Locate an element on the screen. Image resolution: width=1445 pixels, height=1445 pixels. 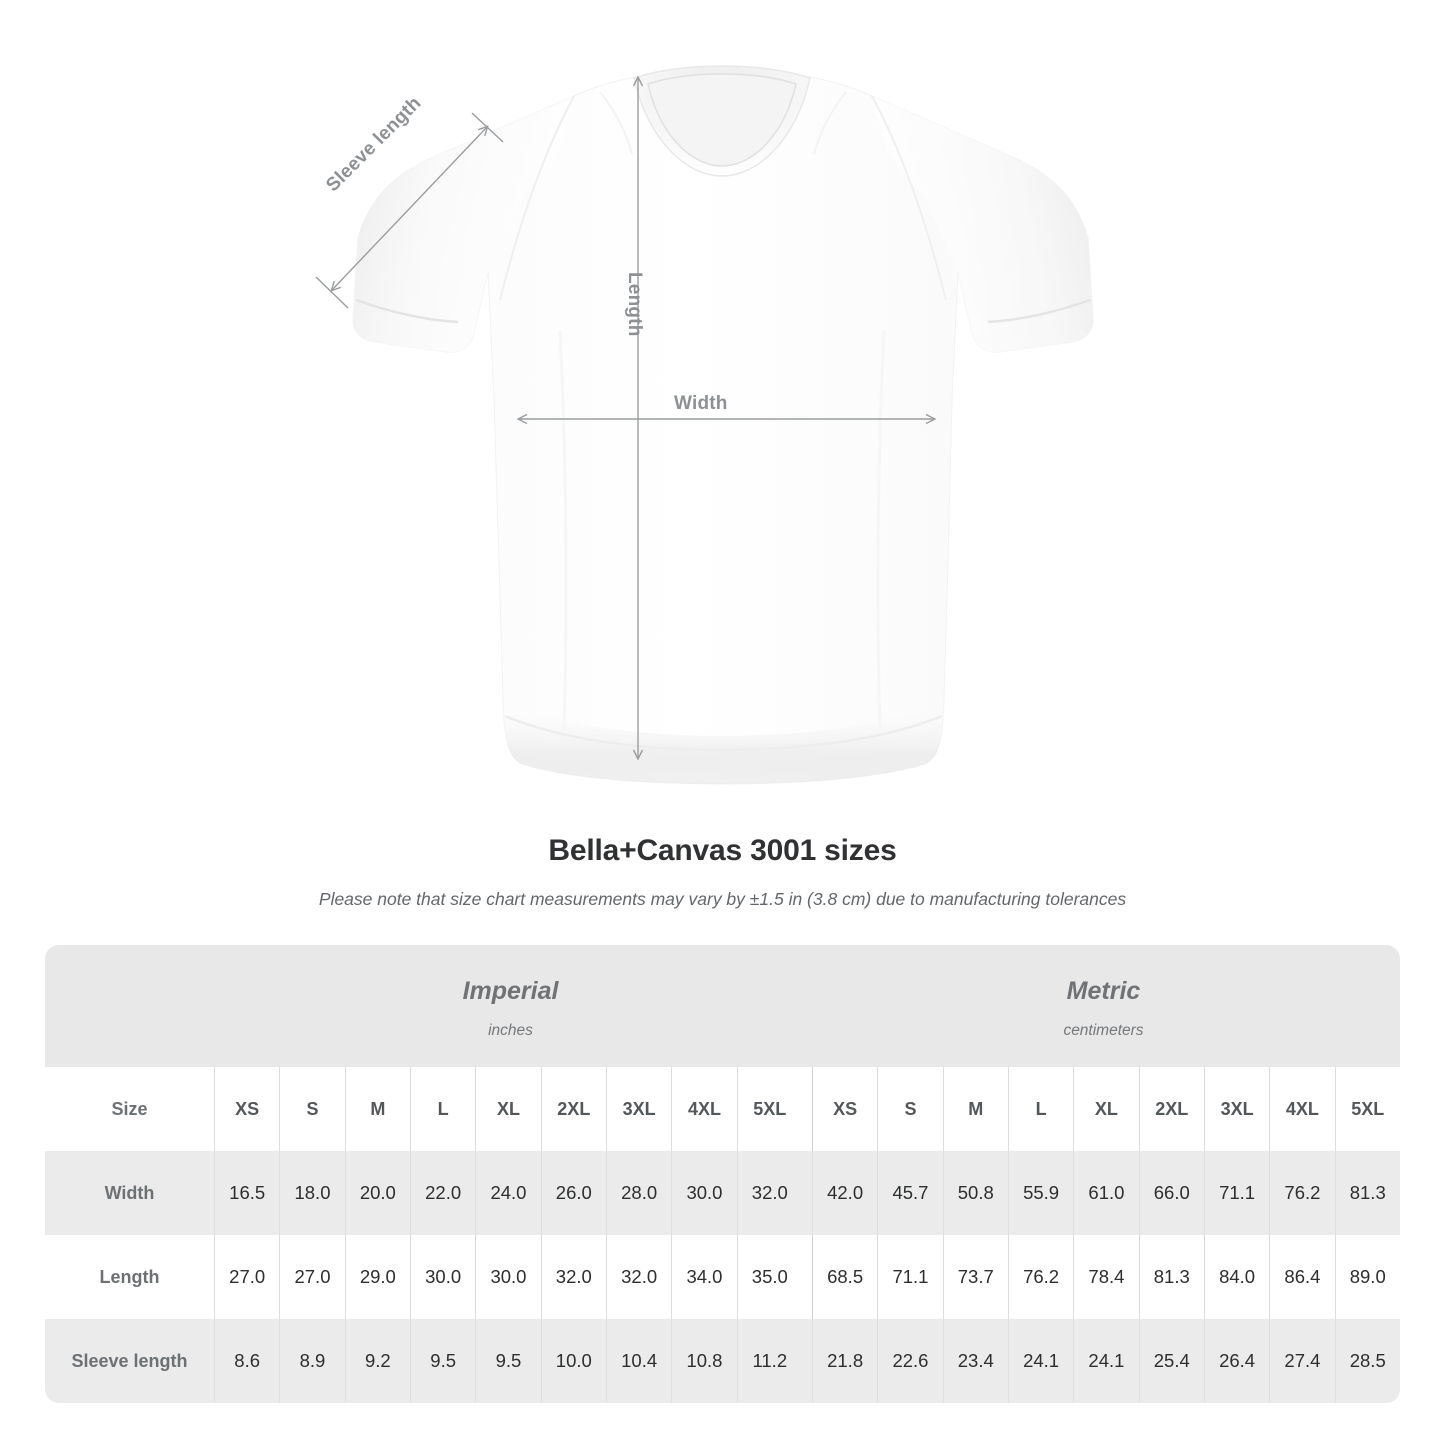
data-cell: 10.8 is located at coordinates (703, 1361).